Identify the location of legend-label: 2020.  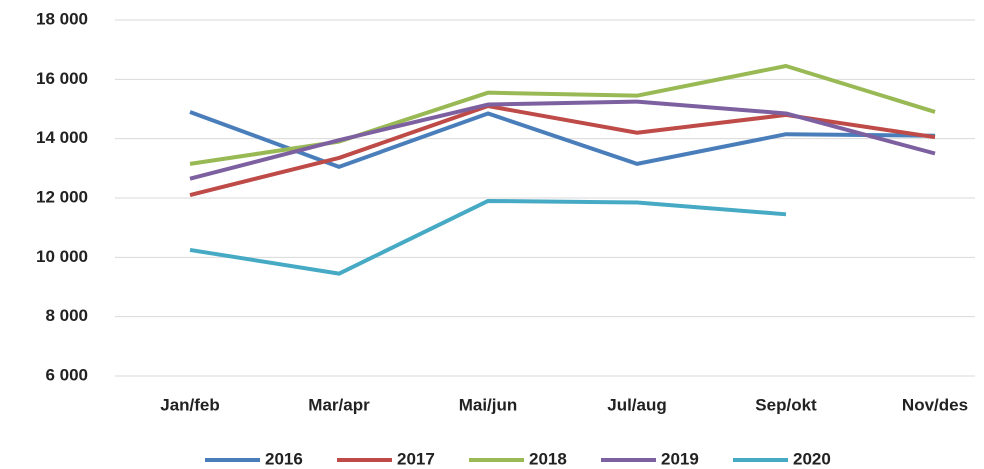
(812, 458).